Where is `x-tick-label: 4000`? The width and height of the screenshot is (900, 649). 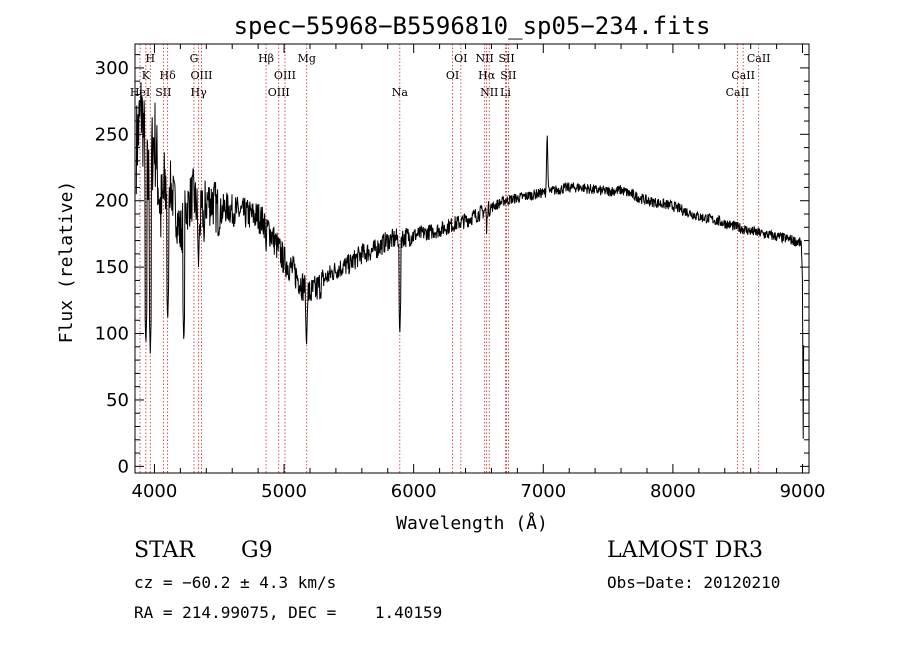 x-tick-label: 4000 is located at coordinates (155, 491).